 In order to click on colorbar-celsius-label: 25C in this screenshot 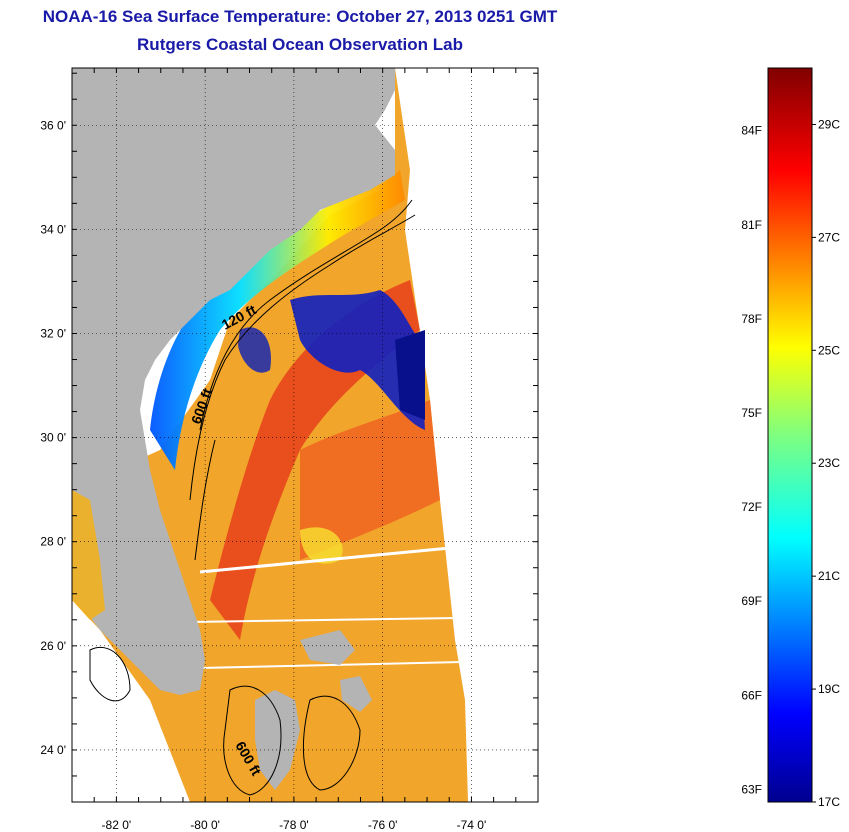, I will do `click(829, 350)`.